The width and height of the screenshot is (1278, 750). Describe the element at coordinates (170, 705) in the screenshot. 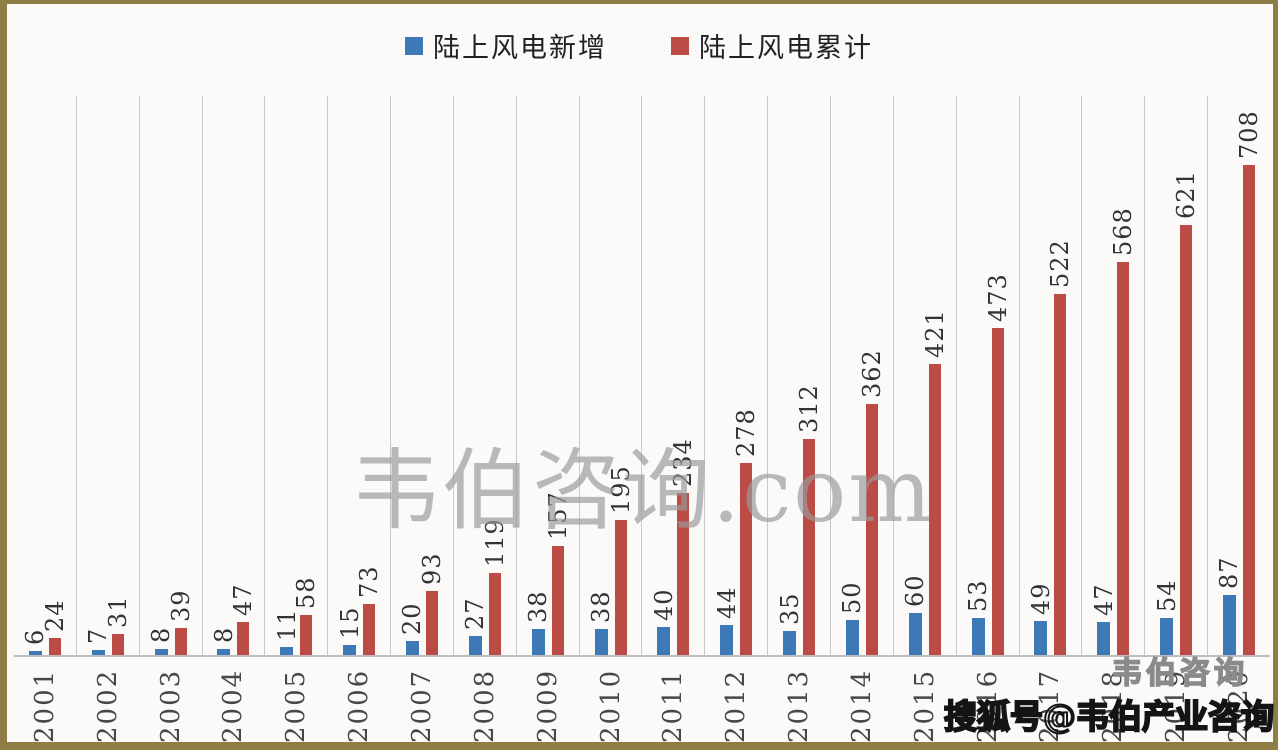

I see `x-axis-tick-label: 2003` at that location.